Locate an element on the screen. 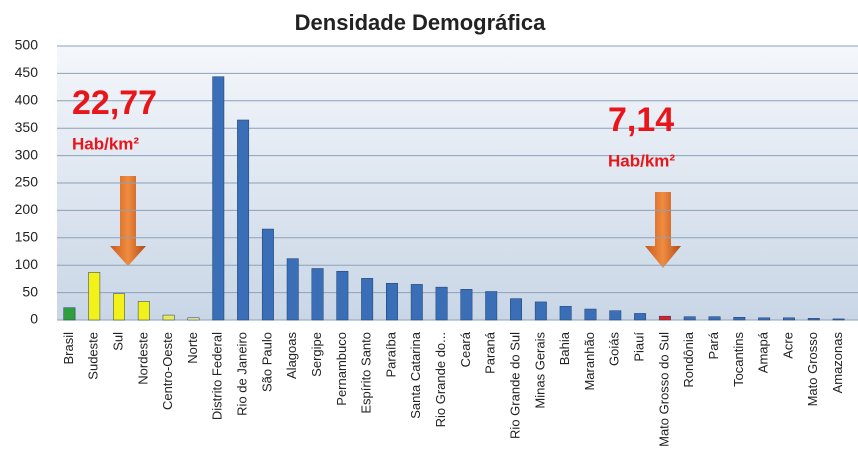 The width and height of the screenshot is (858, 473). y-tick-label: 100 is located at coordinates (27, 264).